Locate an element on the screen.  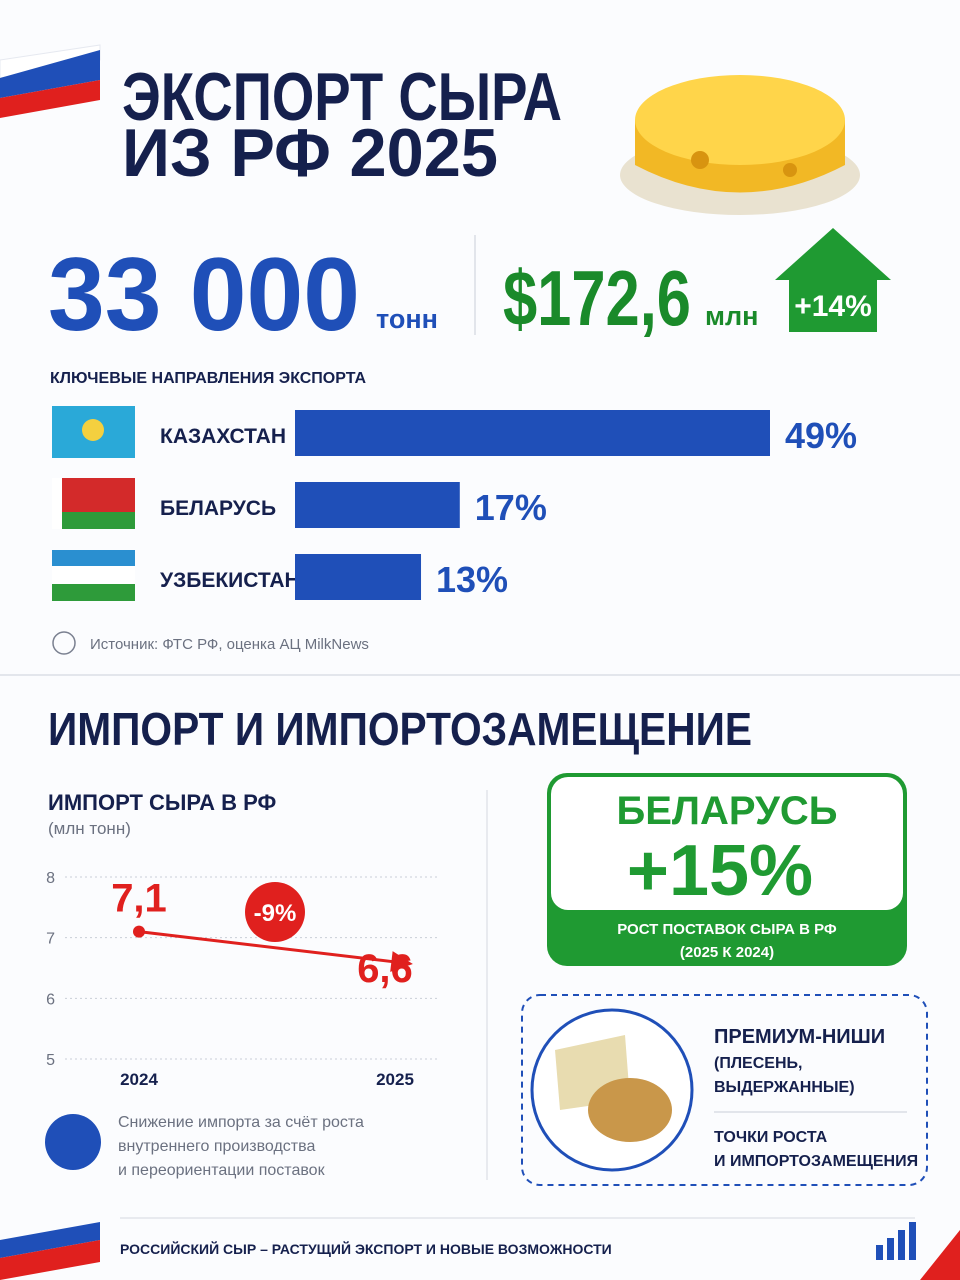
value-label: 17% is located at coordinates (511, 507).